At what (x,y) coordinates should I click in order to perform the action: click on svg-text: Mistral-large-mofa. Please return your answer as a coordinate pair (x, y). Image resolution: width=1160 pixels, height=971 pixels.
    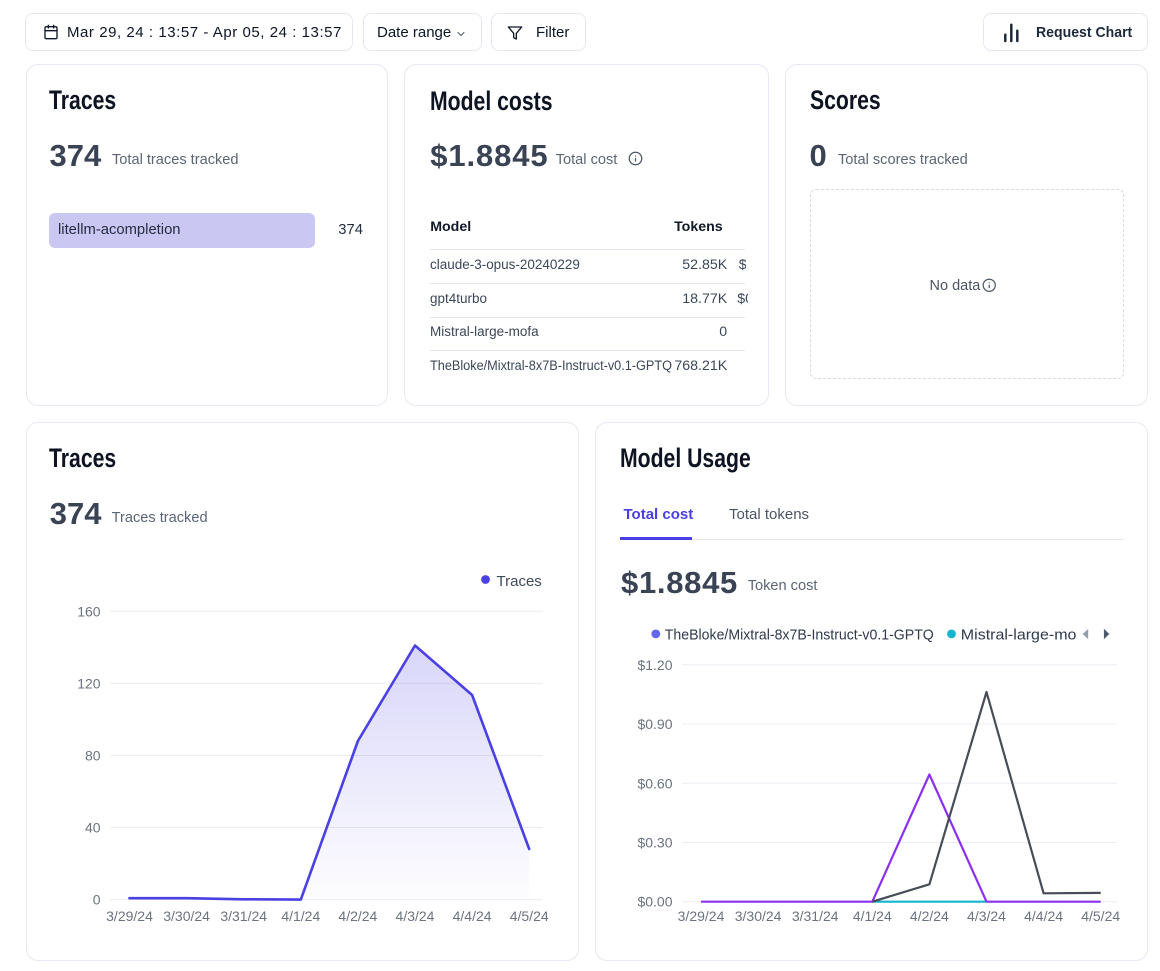
    Looking at the image, I should click on (1026, 635).